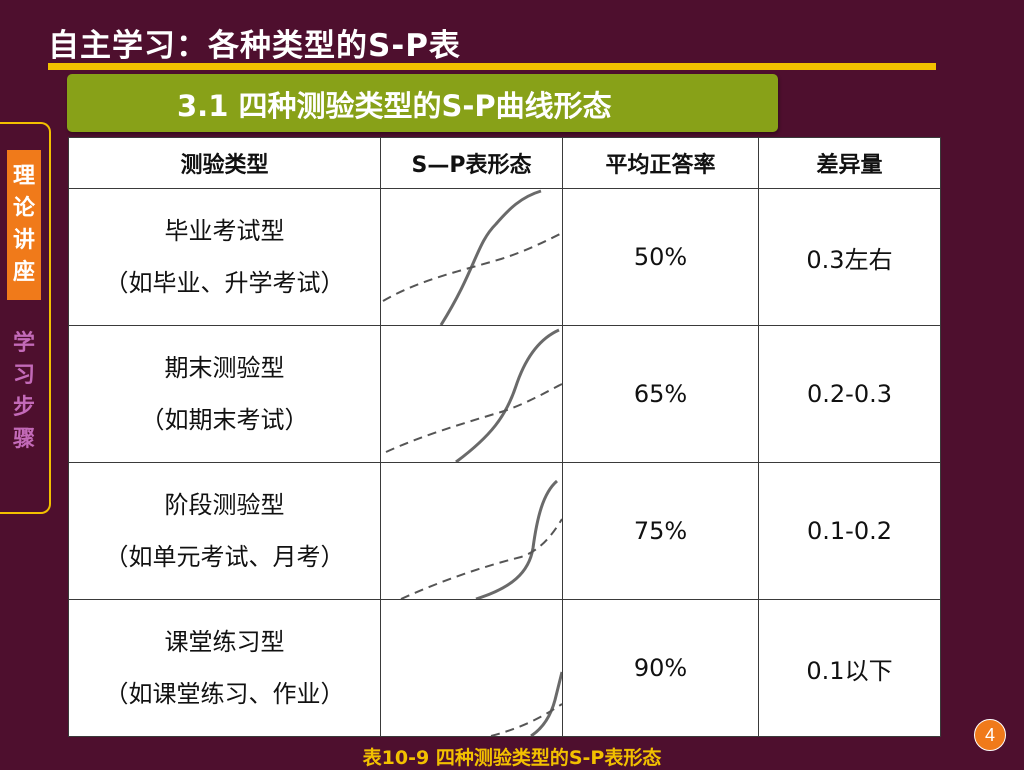 Image resolution: width=1024 pixels, height=770 pixels. What do you see at coordinates (849, 257) in the screenshot?
I see `variance-cell: 0.3左右` at bounding box center [849, 257].